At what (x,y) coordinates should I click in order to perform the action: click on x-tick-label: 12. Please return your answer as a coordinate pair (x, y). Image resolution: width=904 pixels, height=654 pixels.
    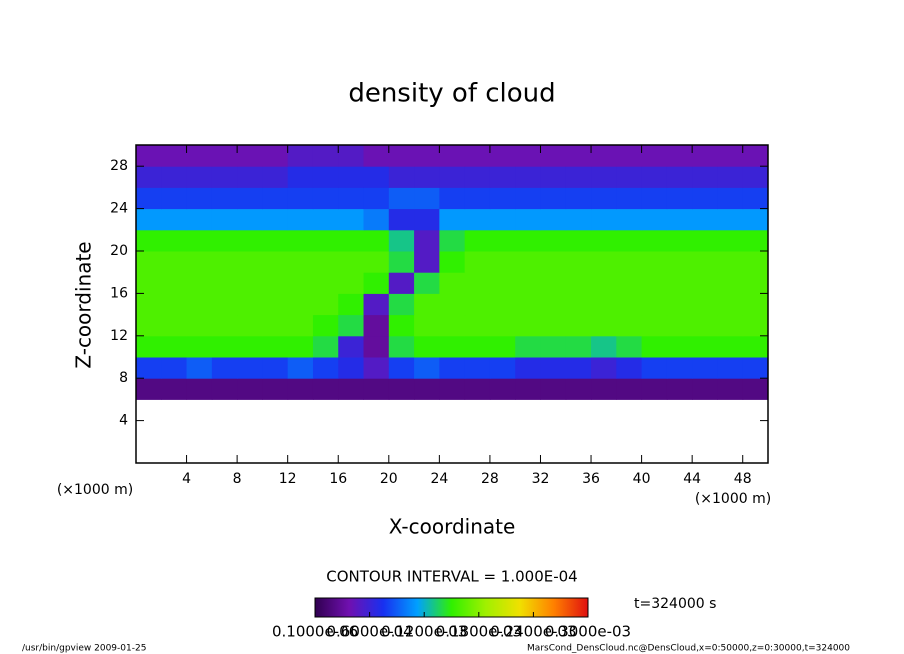
    Looking at the image, I should click on (288, 479).